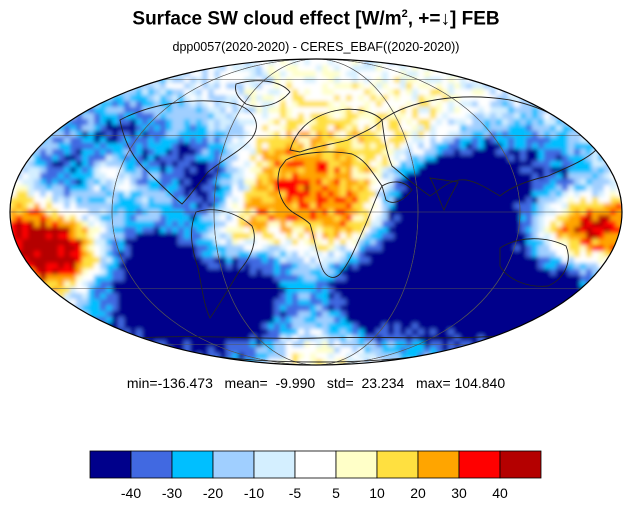 This screenshot has height=506, width=632. What do you see at coordinates (534, 262) in the screenshot?
I see `coastline-australia` at bounding box center [534, 262].